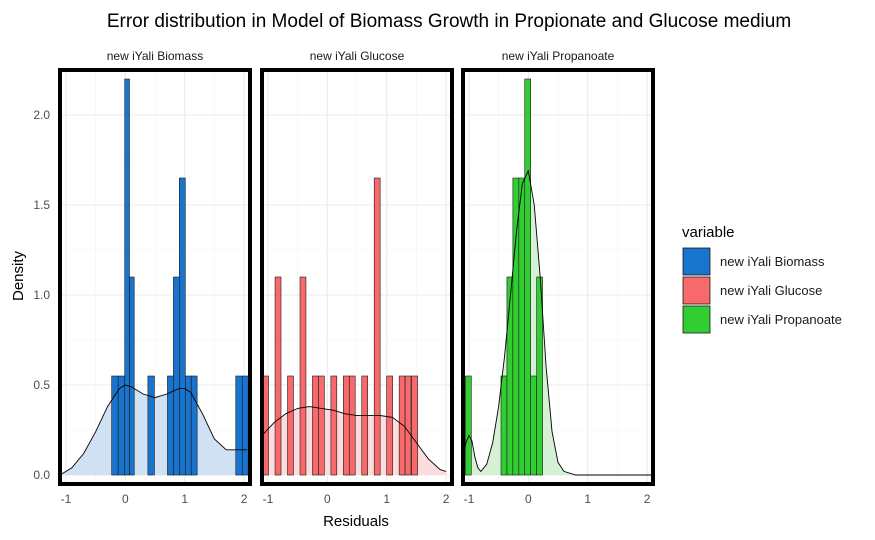  Describe the element at coordinates (772, 261) in the screenshot. I see `legend-item-label: new iYali Biomass` at that location.